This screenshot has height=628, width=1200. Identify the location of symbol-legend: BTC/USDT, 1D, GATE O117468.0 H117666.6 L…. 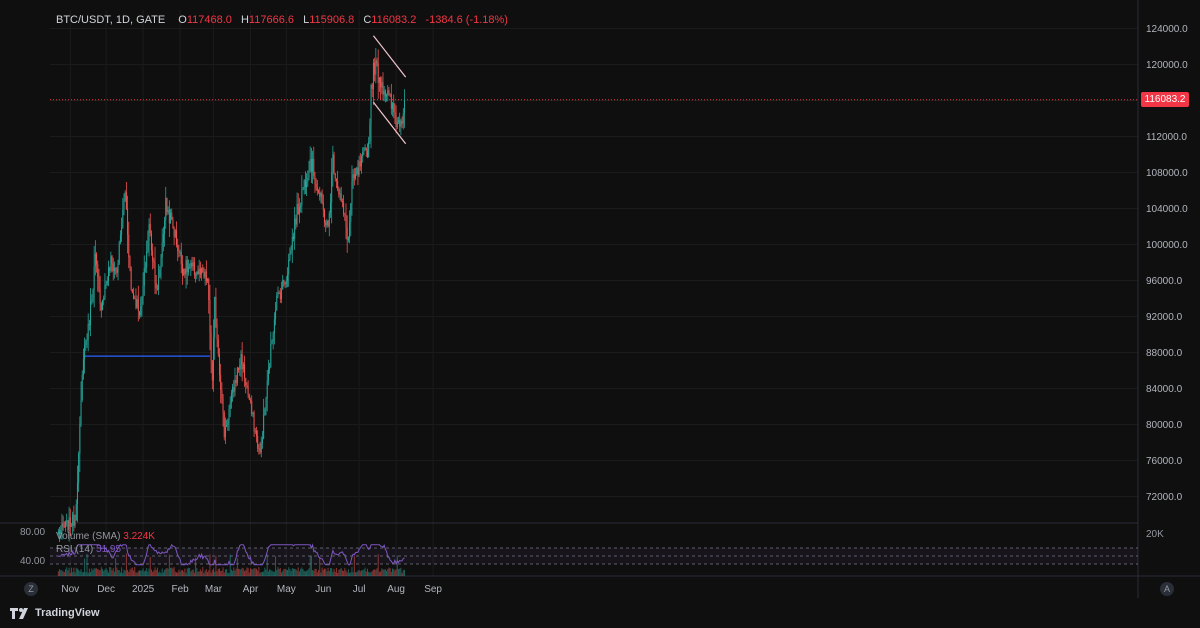
(285, 20).